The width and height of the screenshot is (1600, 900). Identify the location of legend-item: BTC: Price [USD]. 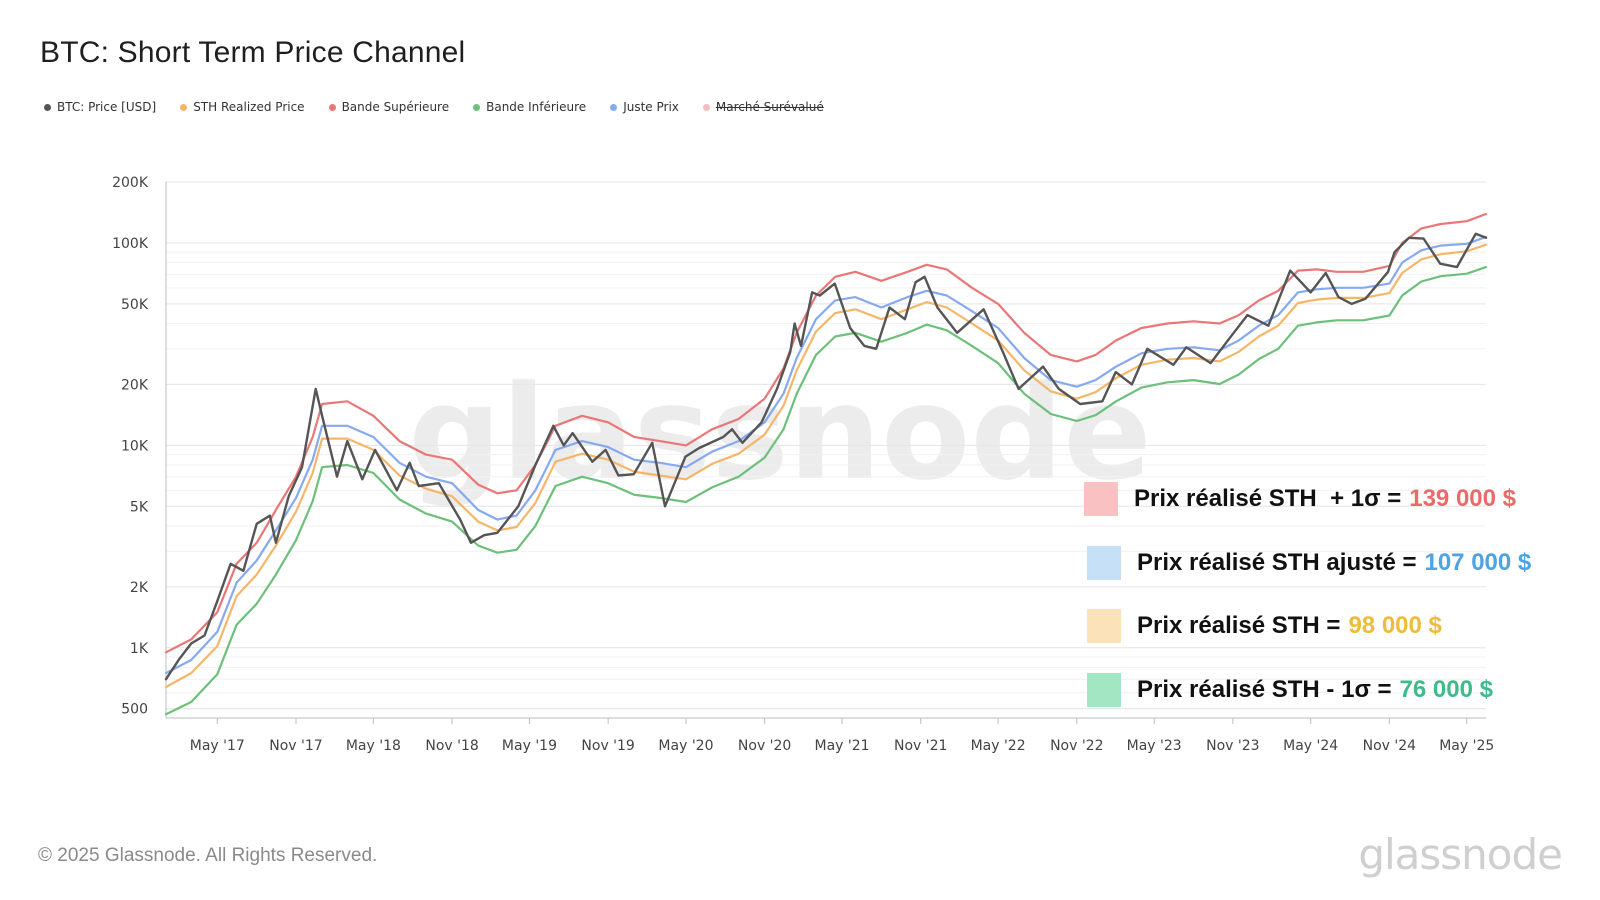
(100, 107).